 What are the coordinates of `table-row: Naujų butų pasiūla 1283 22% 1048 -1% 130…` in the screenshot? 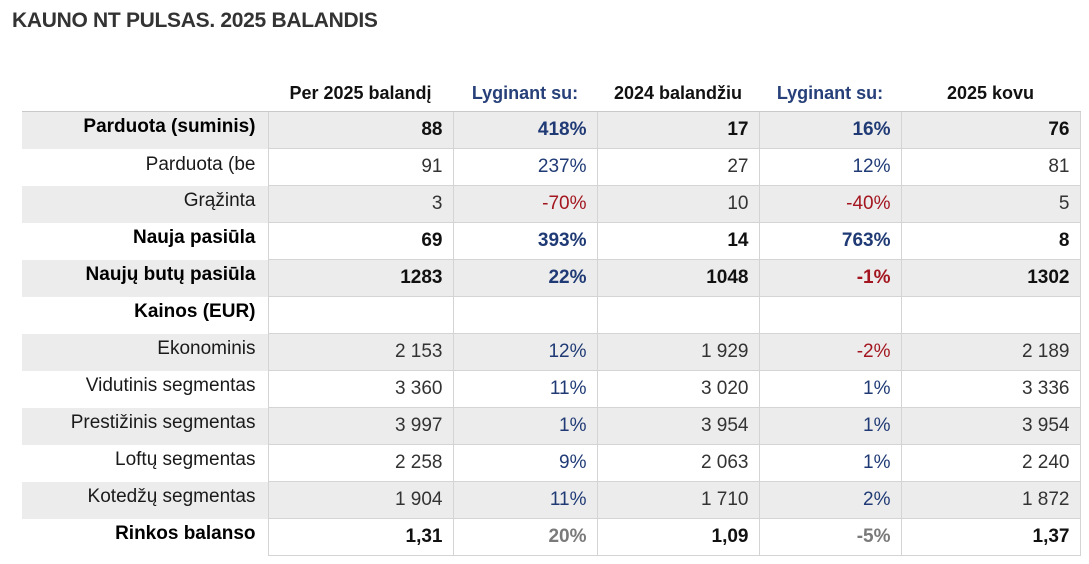 It's located at (551, 278).